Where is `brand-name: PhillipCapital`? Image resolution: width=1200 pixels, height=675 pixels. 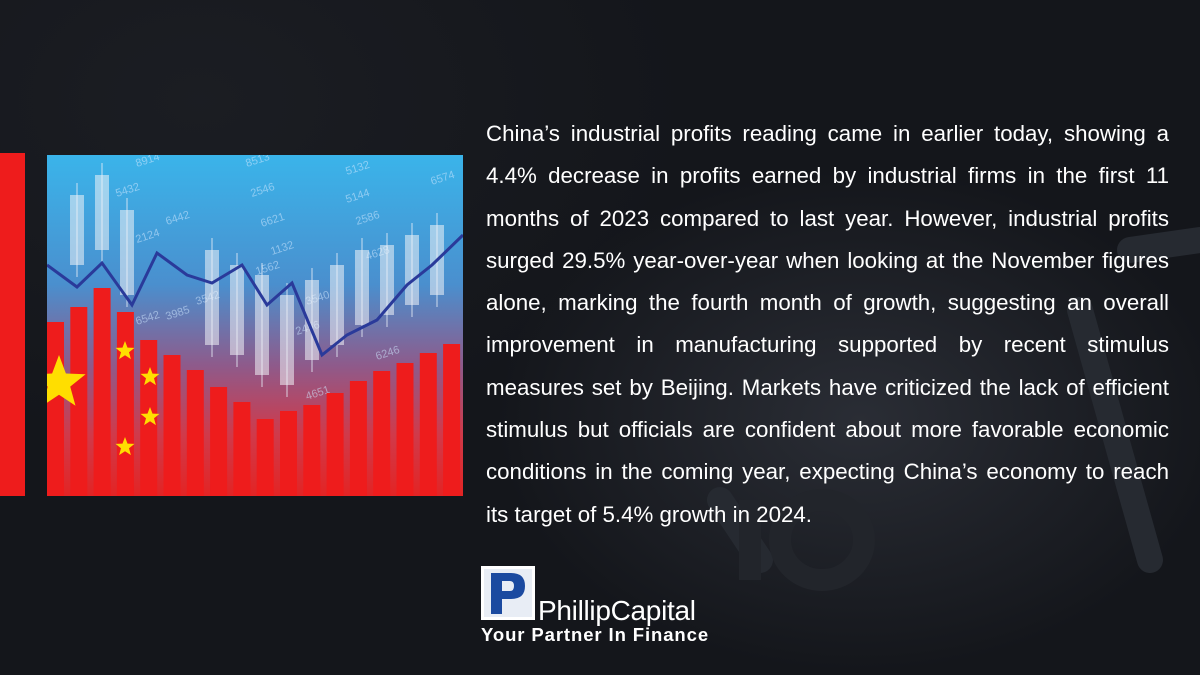 brand-name: PhillipCapital is located at coordinates (617, 610).